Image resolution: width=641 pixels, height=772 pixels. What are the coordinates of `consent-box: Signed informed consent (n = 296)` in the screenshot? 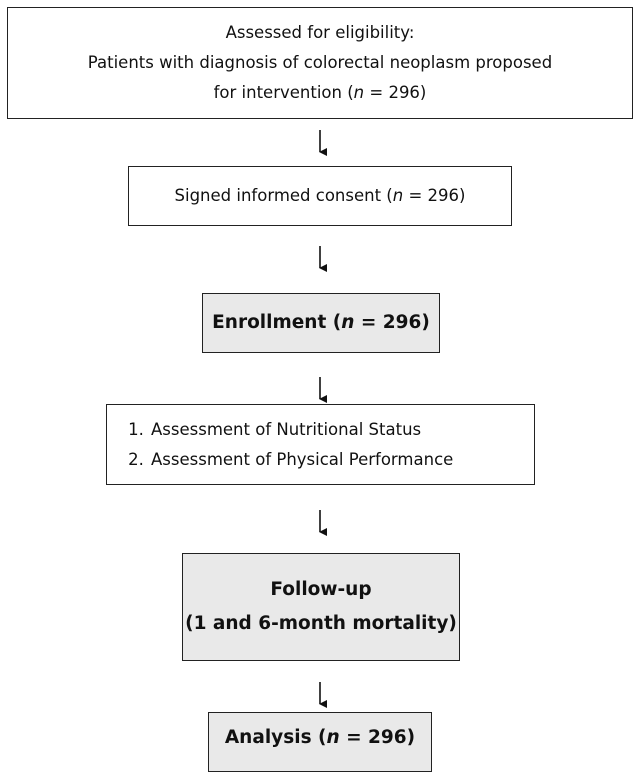 It's located at (320, 196).